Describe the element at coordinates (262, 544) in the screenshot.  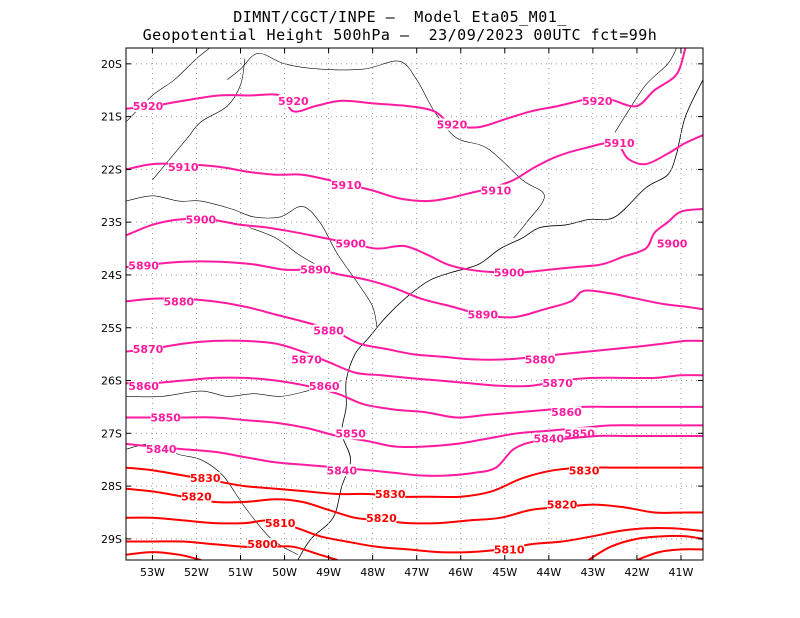
I see `contour-label: 5800` at that location.